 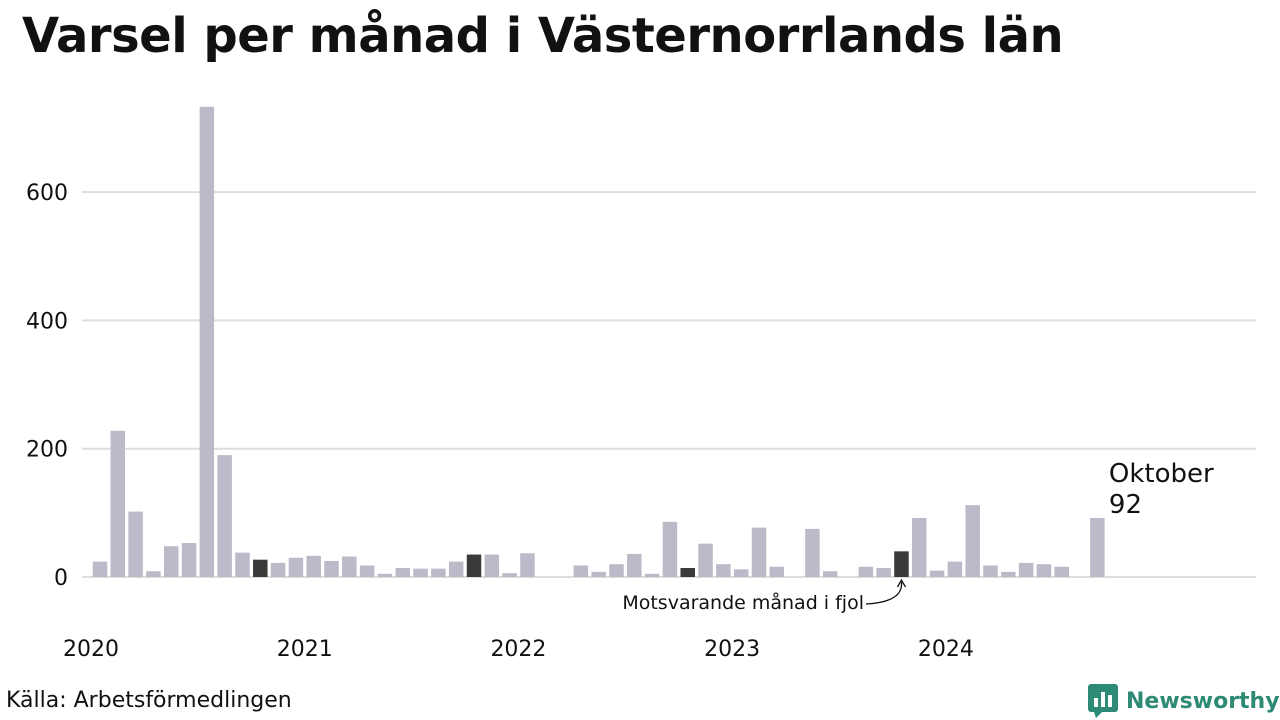 What do you see at coordinates (518, 649) in the screenshot?
I see `x-tick-label: 2022` at bounding box center [518, 649].